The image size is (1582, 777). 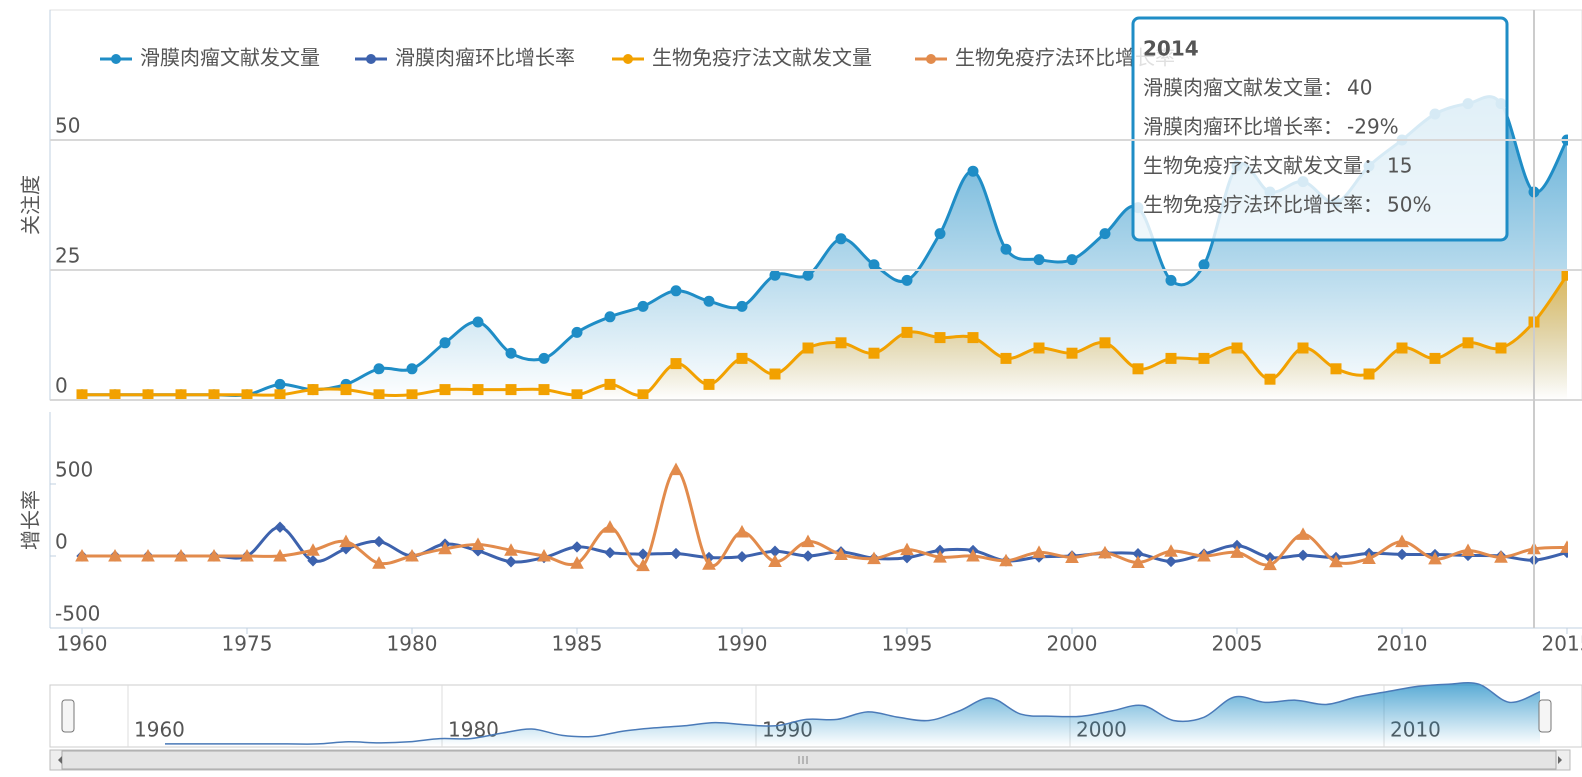 I want to click on y2-tick-label: 500, so click(x=74, y=470).